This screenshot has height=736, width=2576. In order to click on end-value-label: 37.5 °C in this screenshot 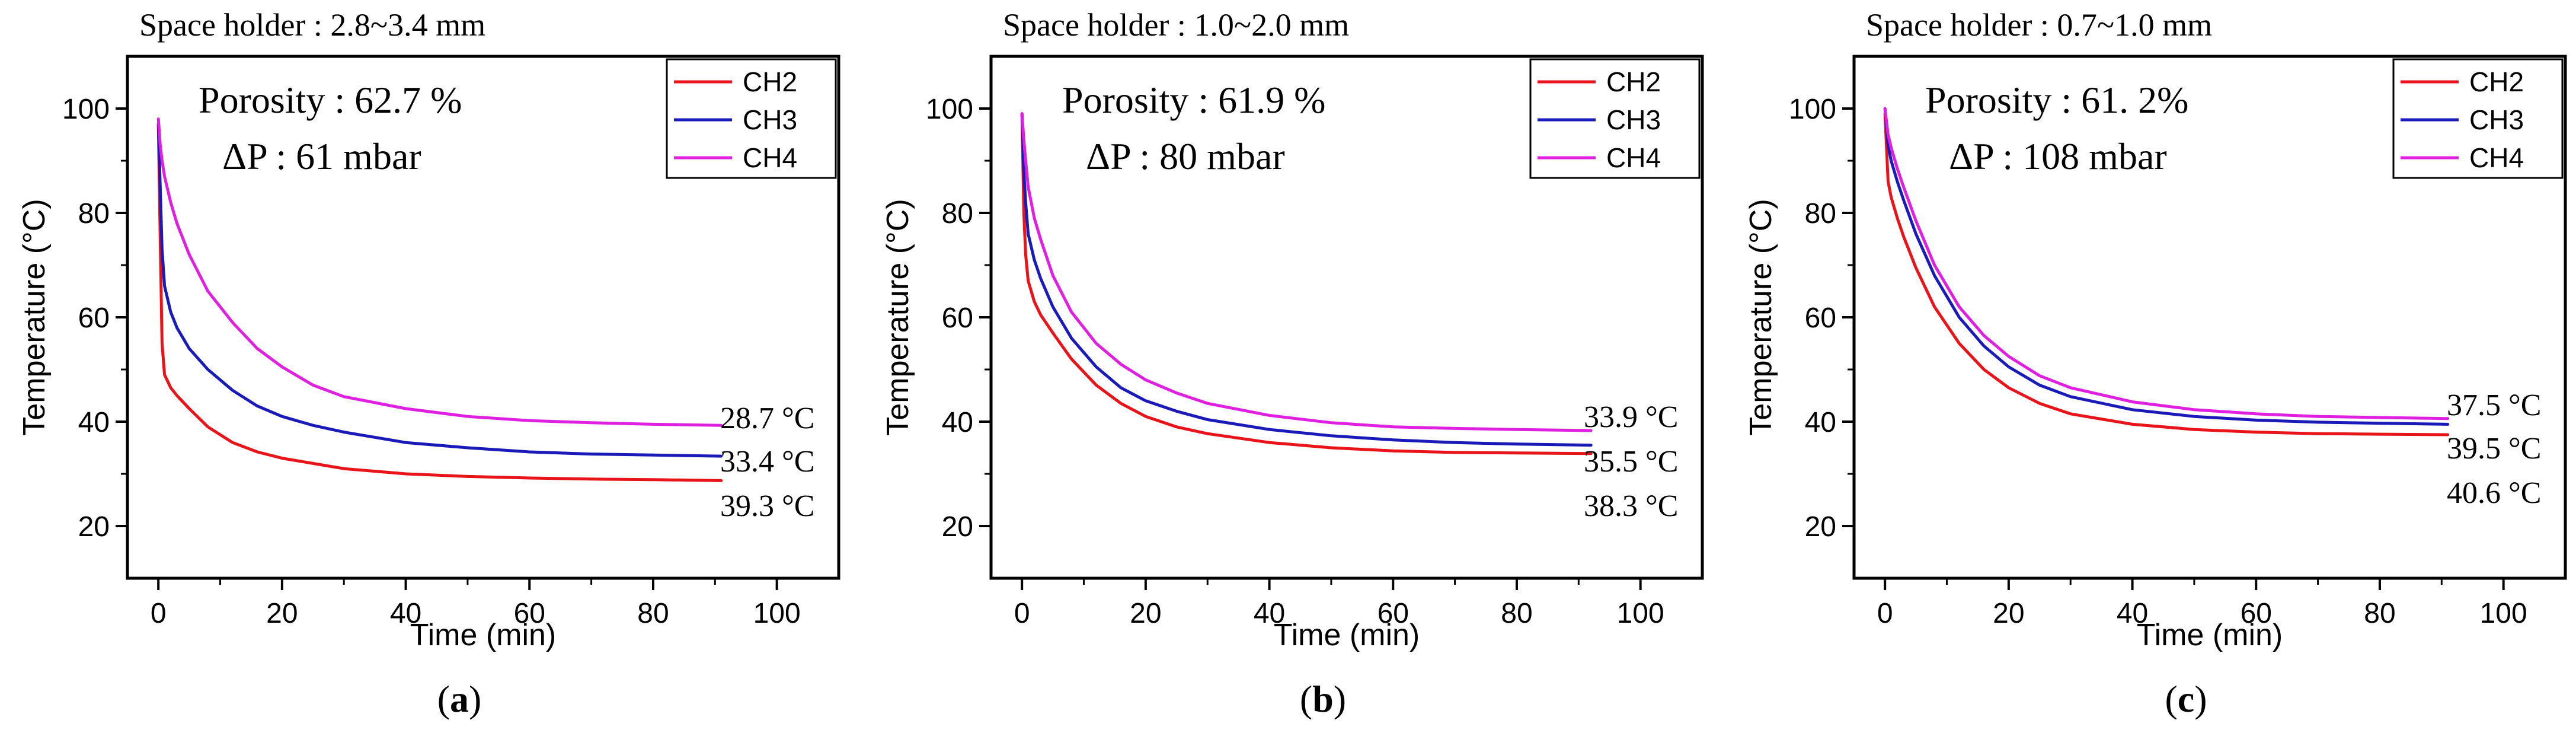, I will do `click(2494, 405)`.